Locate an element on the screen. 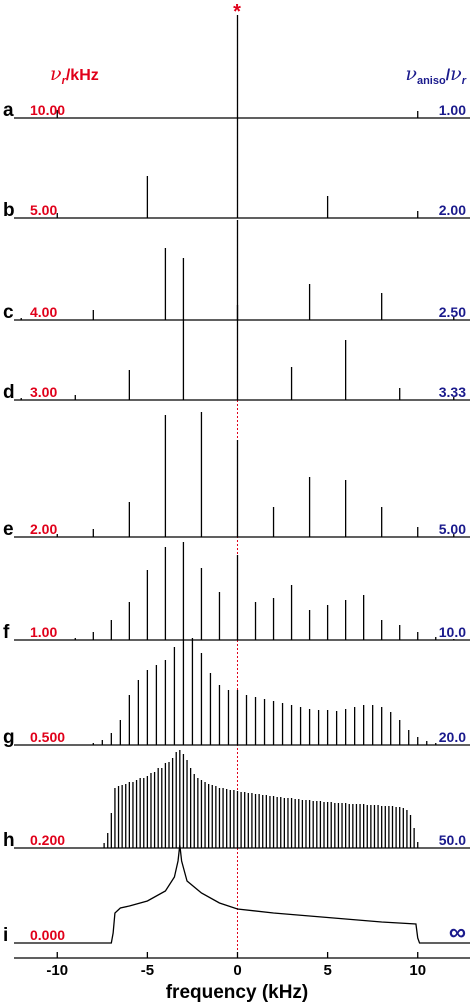 This screenshot has height=1005, width=474. panel-letter: d is located at coordinates (9, 392).